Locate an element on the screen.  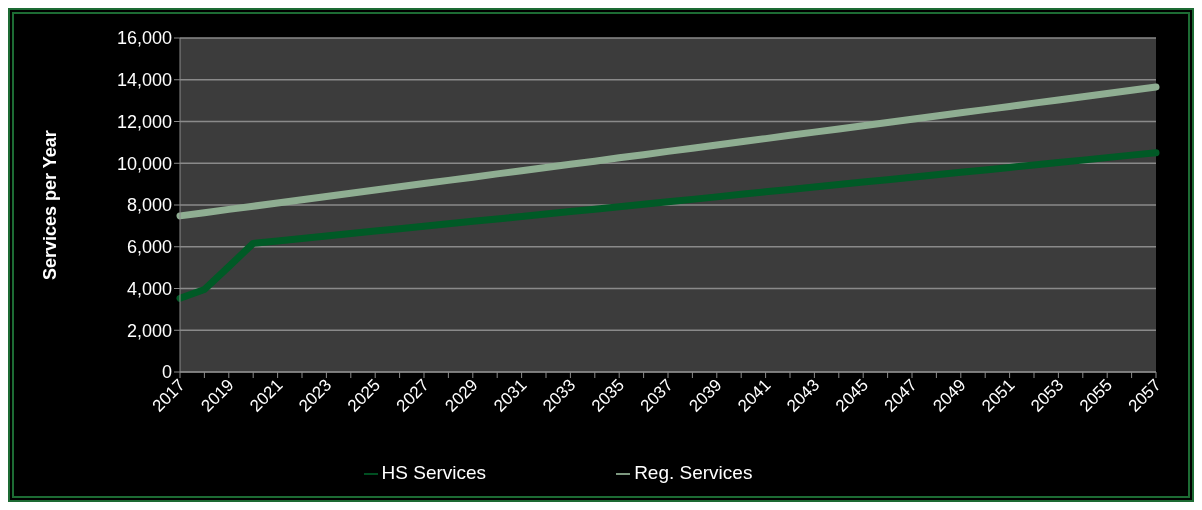
y-tick-label: 6,000 is located at coordinates (149, 247).